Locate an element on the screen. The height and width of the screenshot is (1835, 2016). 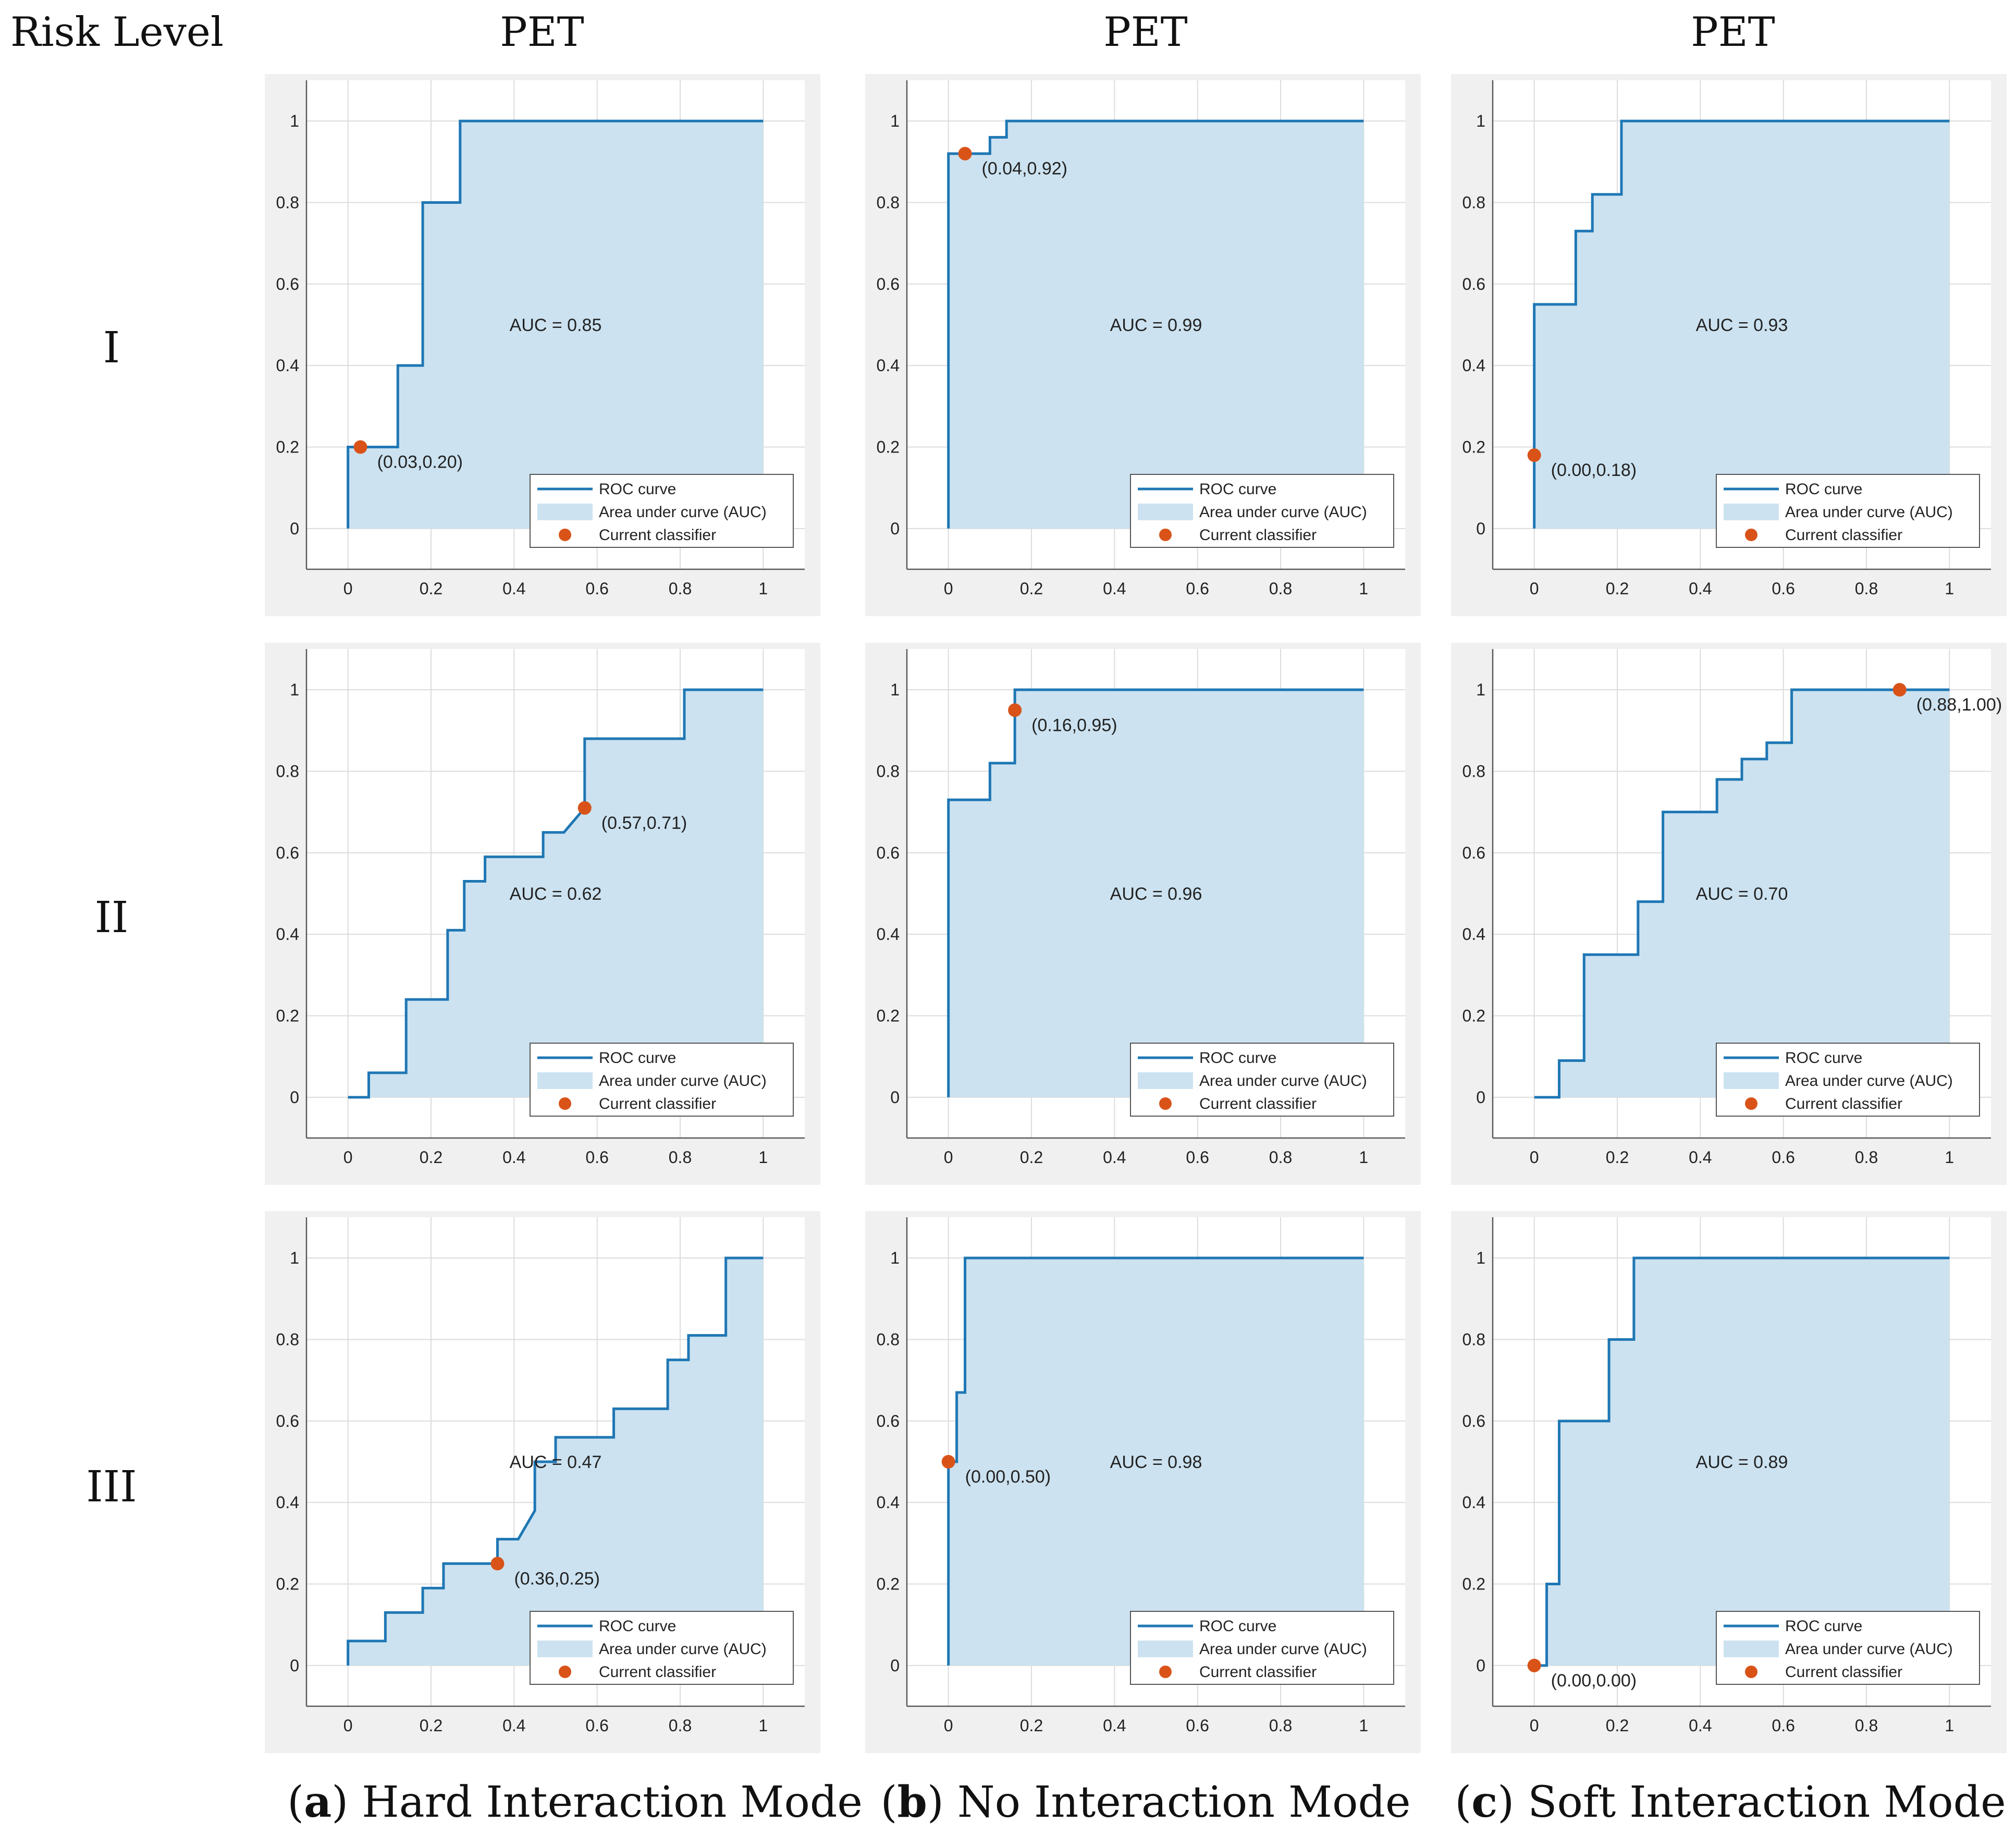
auc-value-label: AUC = 0.99 is located at coordinates (1156, 325).